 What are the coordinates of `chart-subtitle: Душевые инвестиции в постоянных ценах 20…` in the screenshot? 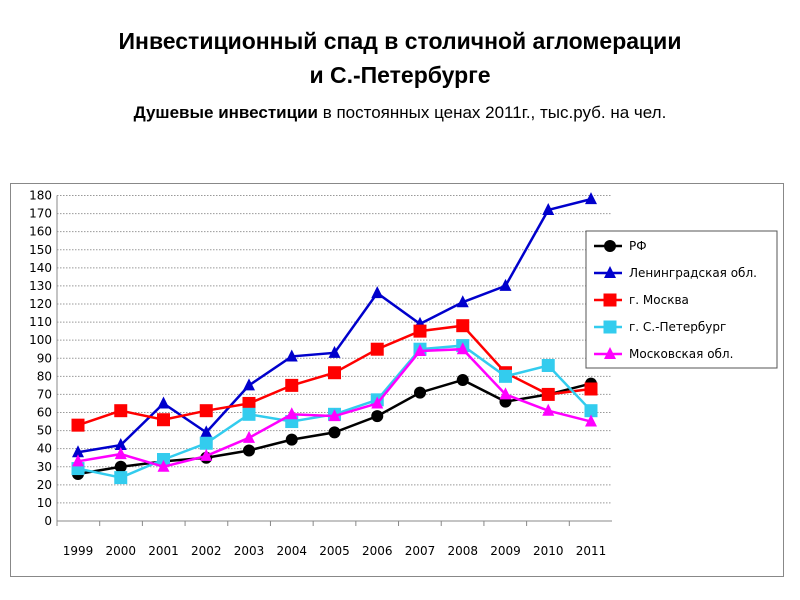 It's located at (400, 113).